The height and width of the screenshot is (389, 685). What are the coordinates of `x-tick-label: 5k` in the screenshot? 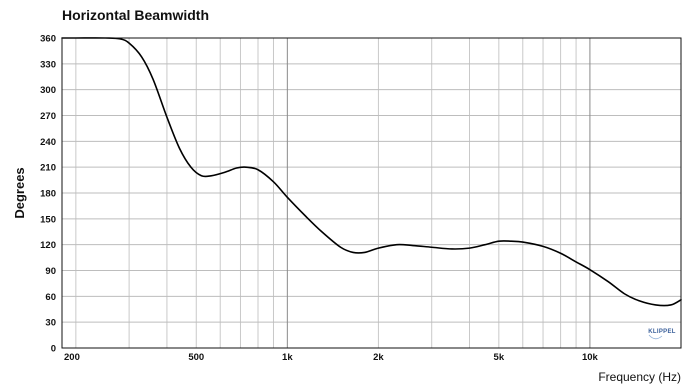 It's located at (499, 357).